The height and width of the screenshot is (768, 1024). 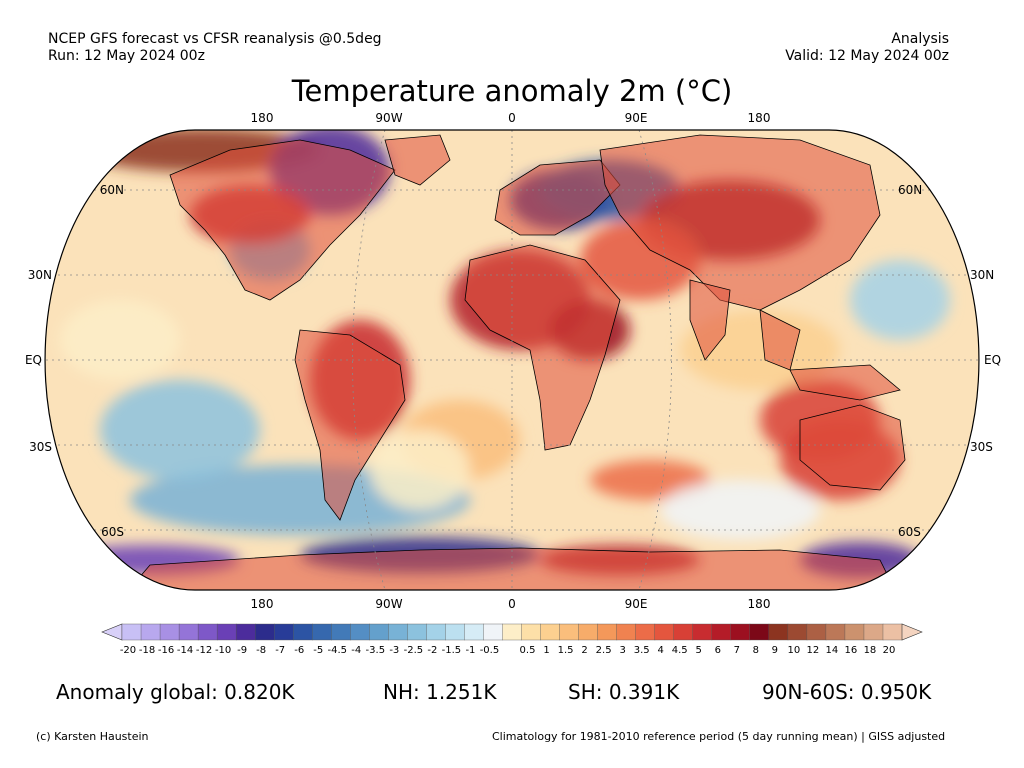 What do you see at coordinates (33, 360) in the screenshot?
I see `latitude-label-left: EQ` at bounding box center [33, 360].